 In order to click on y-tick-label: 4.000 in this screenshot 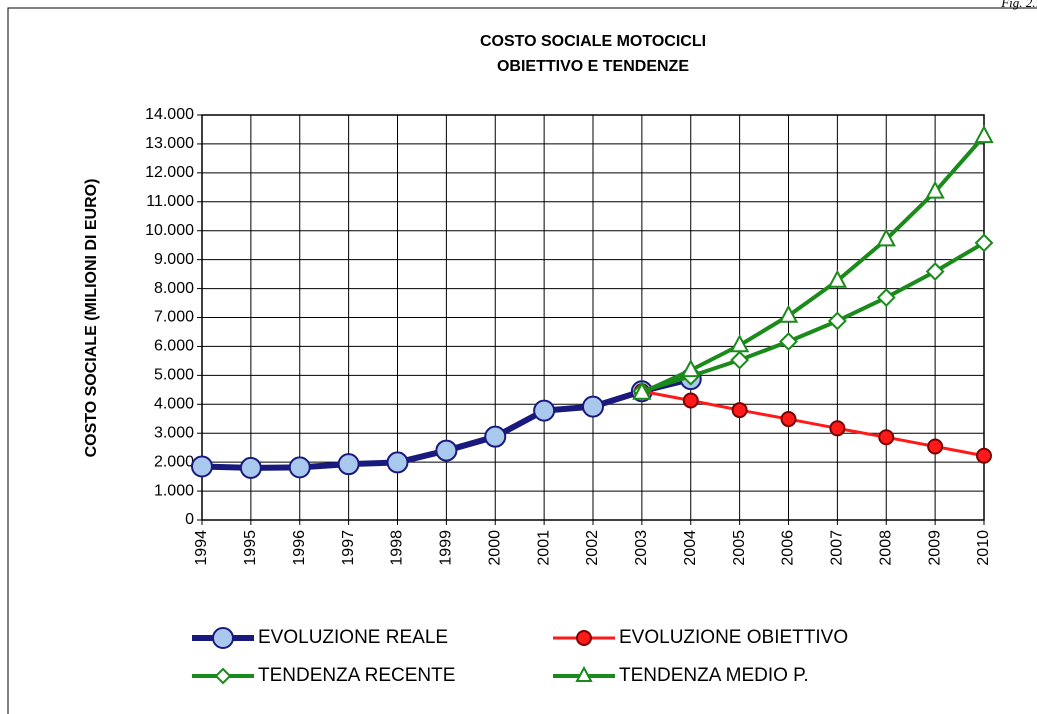, I will do `click(174, 404)`.